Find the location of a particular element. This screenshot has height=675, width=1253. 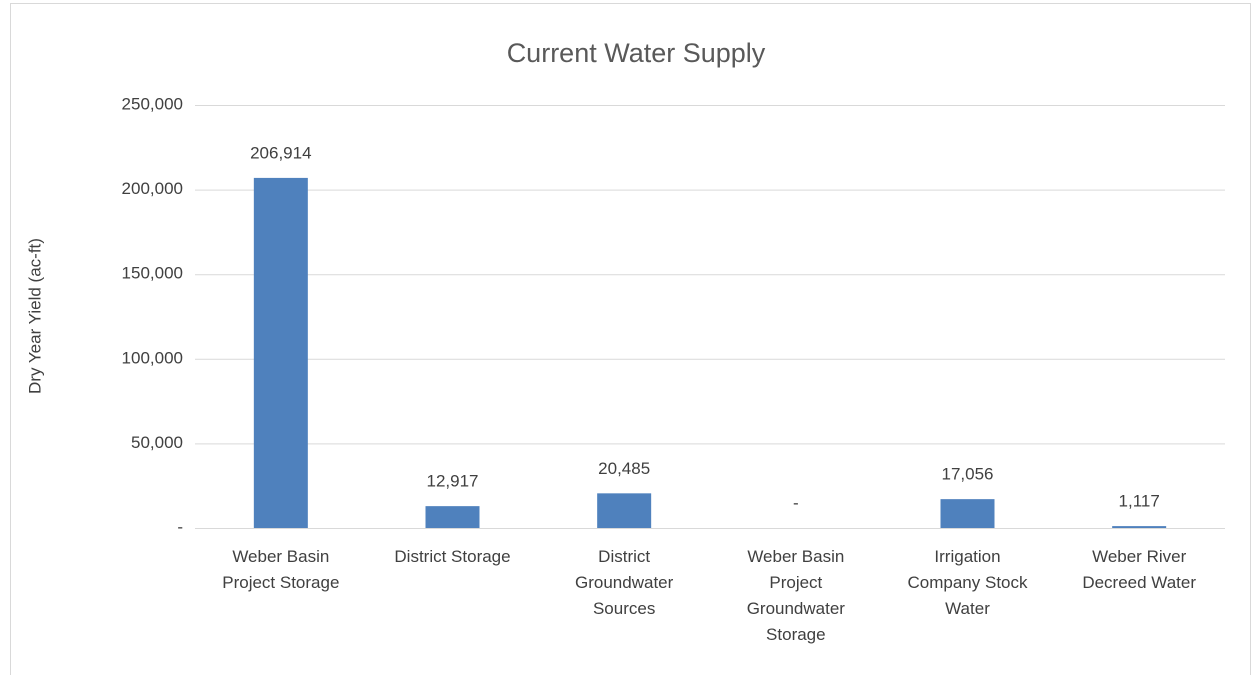

x-tick-label: Irrigation Company Stock Water is located at coordinates (967, 582).